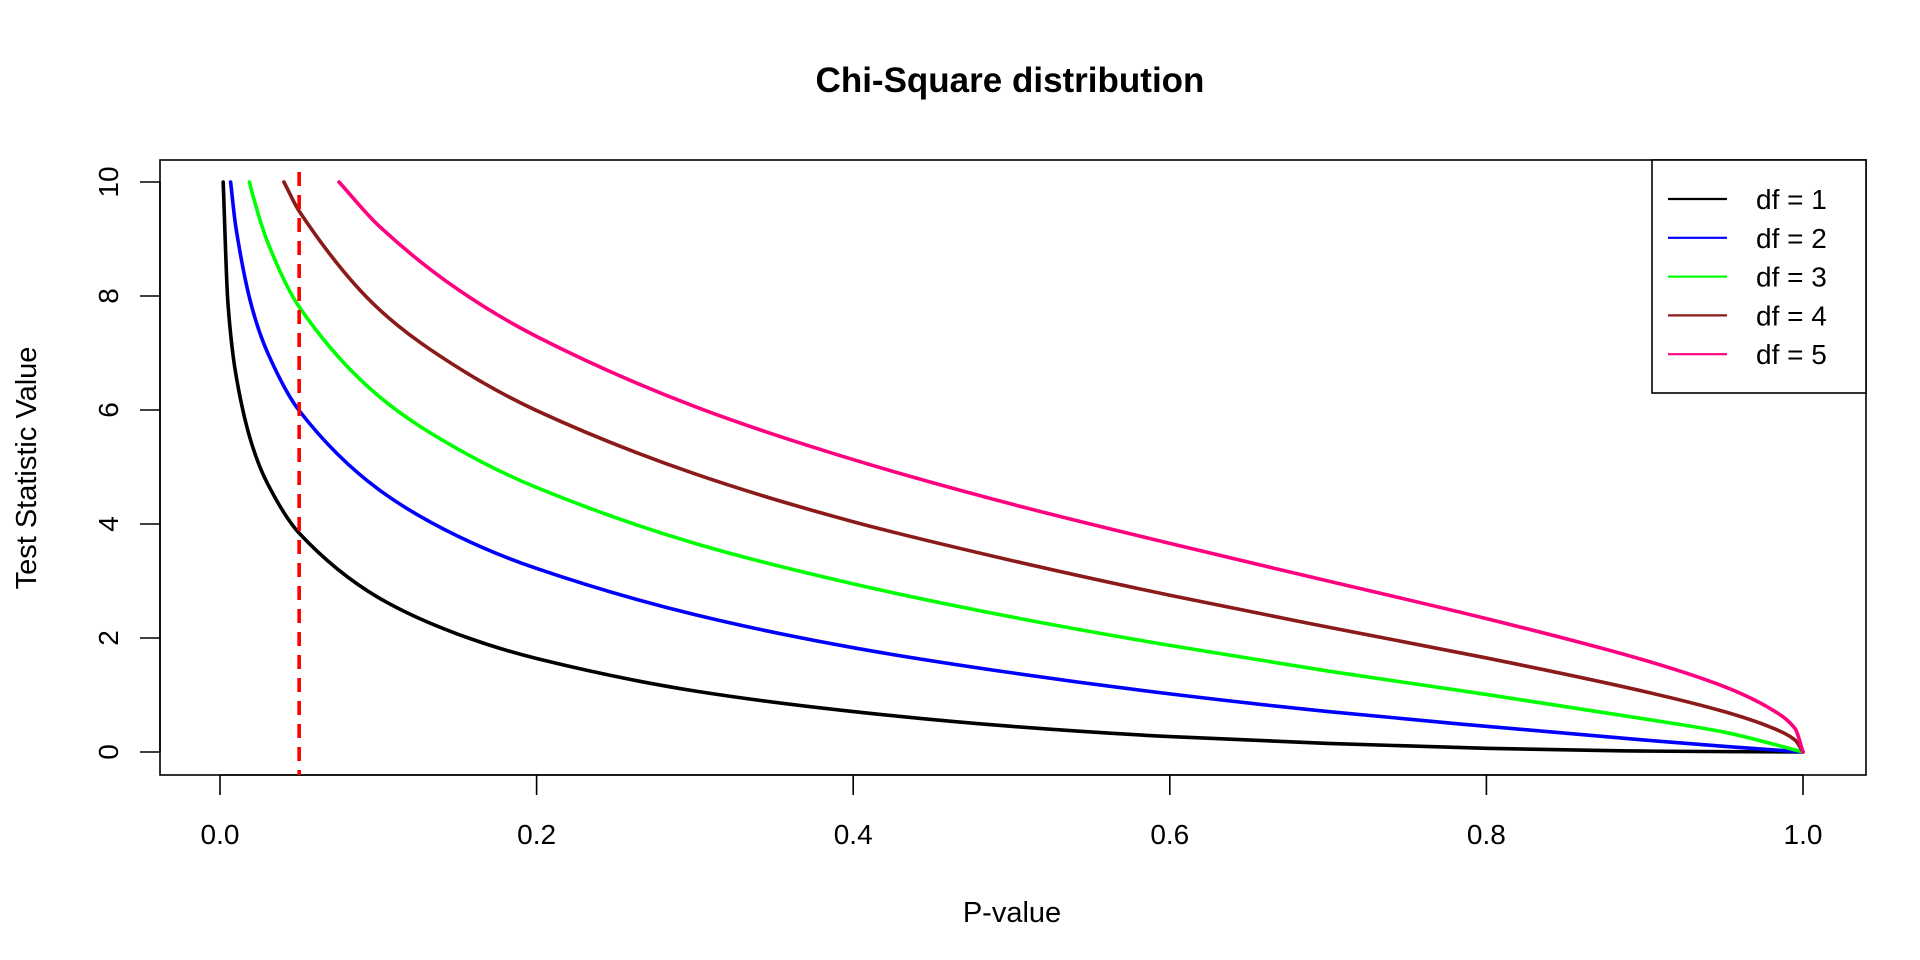  Describe the element at coordinates (108, 752) in the screenshot. I see `y-tick-label: 0` at that location.